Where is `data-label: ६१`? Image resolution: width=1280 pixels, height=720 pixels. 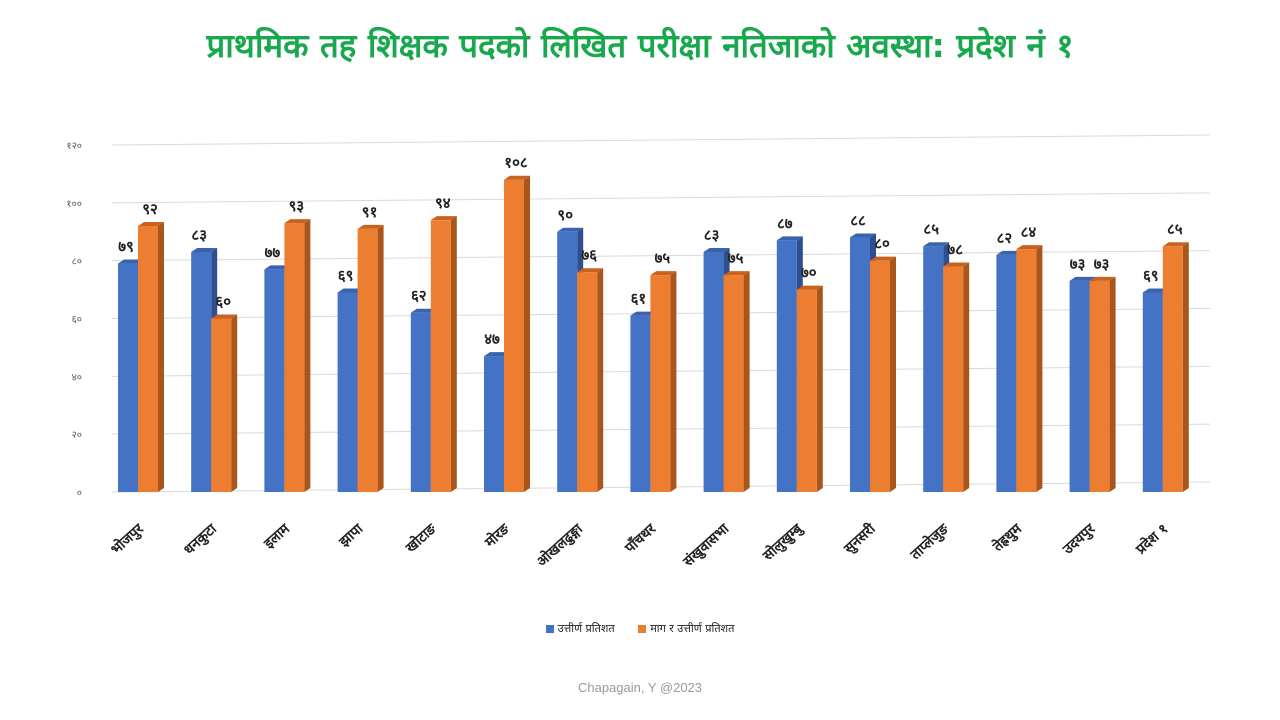
data-label: ६१ is located at coordinates (639, 299).